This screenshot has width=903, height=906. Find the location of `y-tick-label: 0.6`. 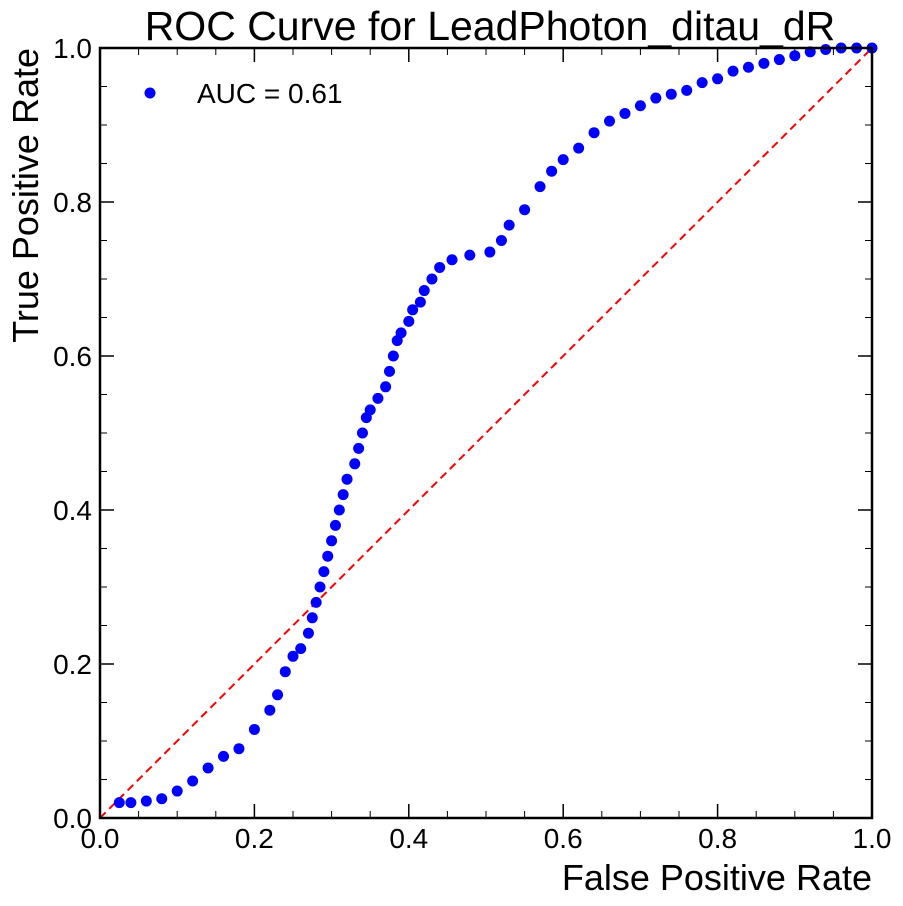

y-tick-label: 0.6 is located at coordinates (72, 356).